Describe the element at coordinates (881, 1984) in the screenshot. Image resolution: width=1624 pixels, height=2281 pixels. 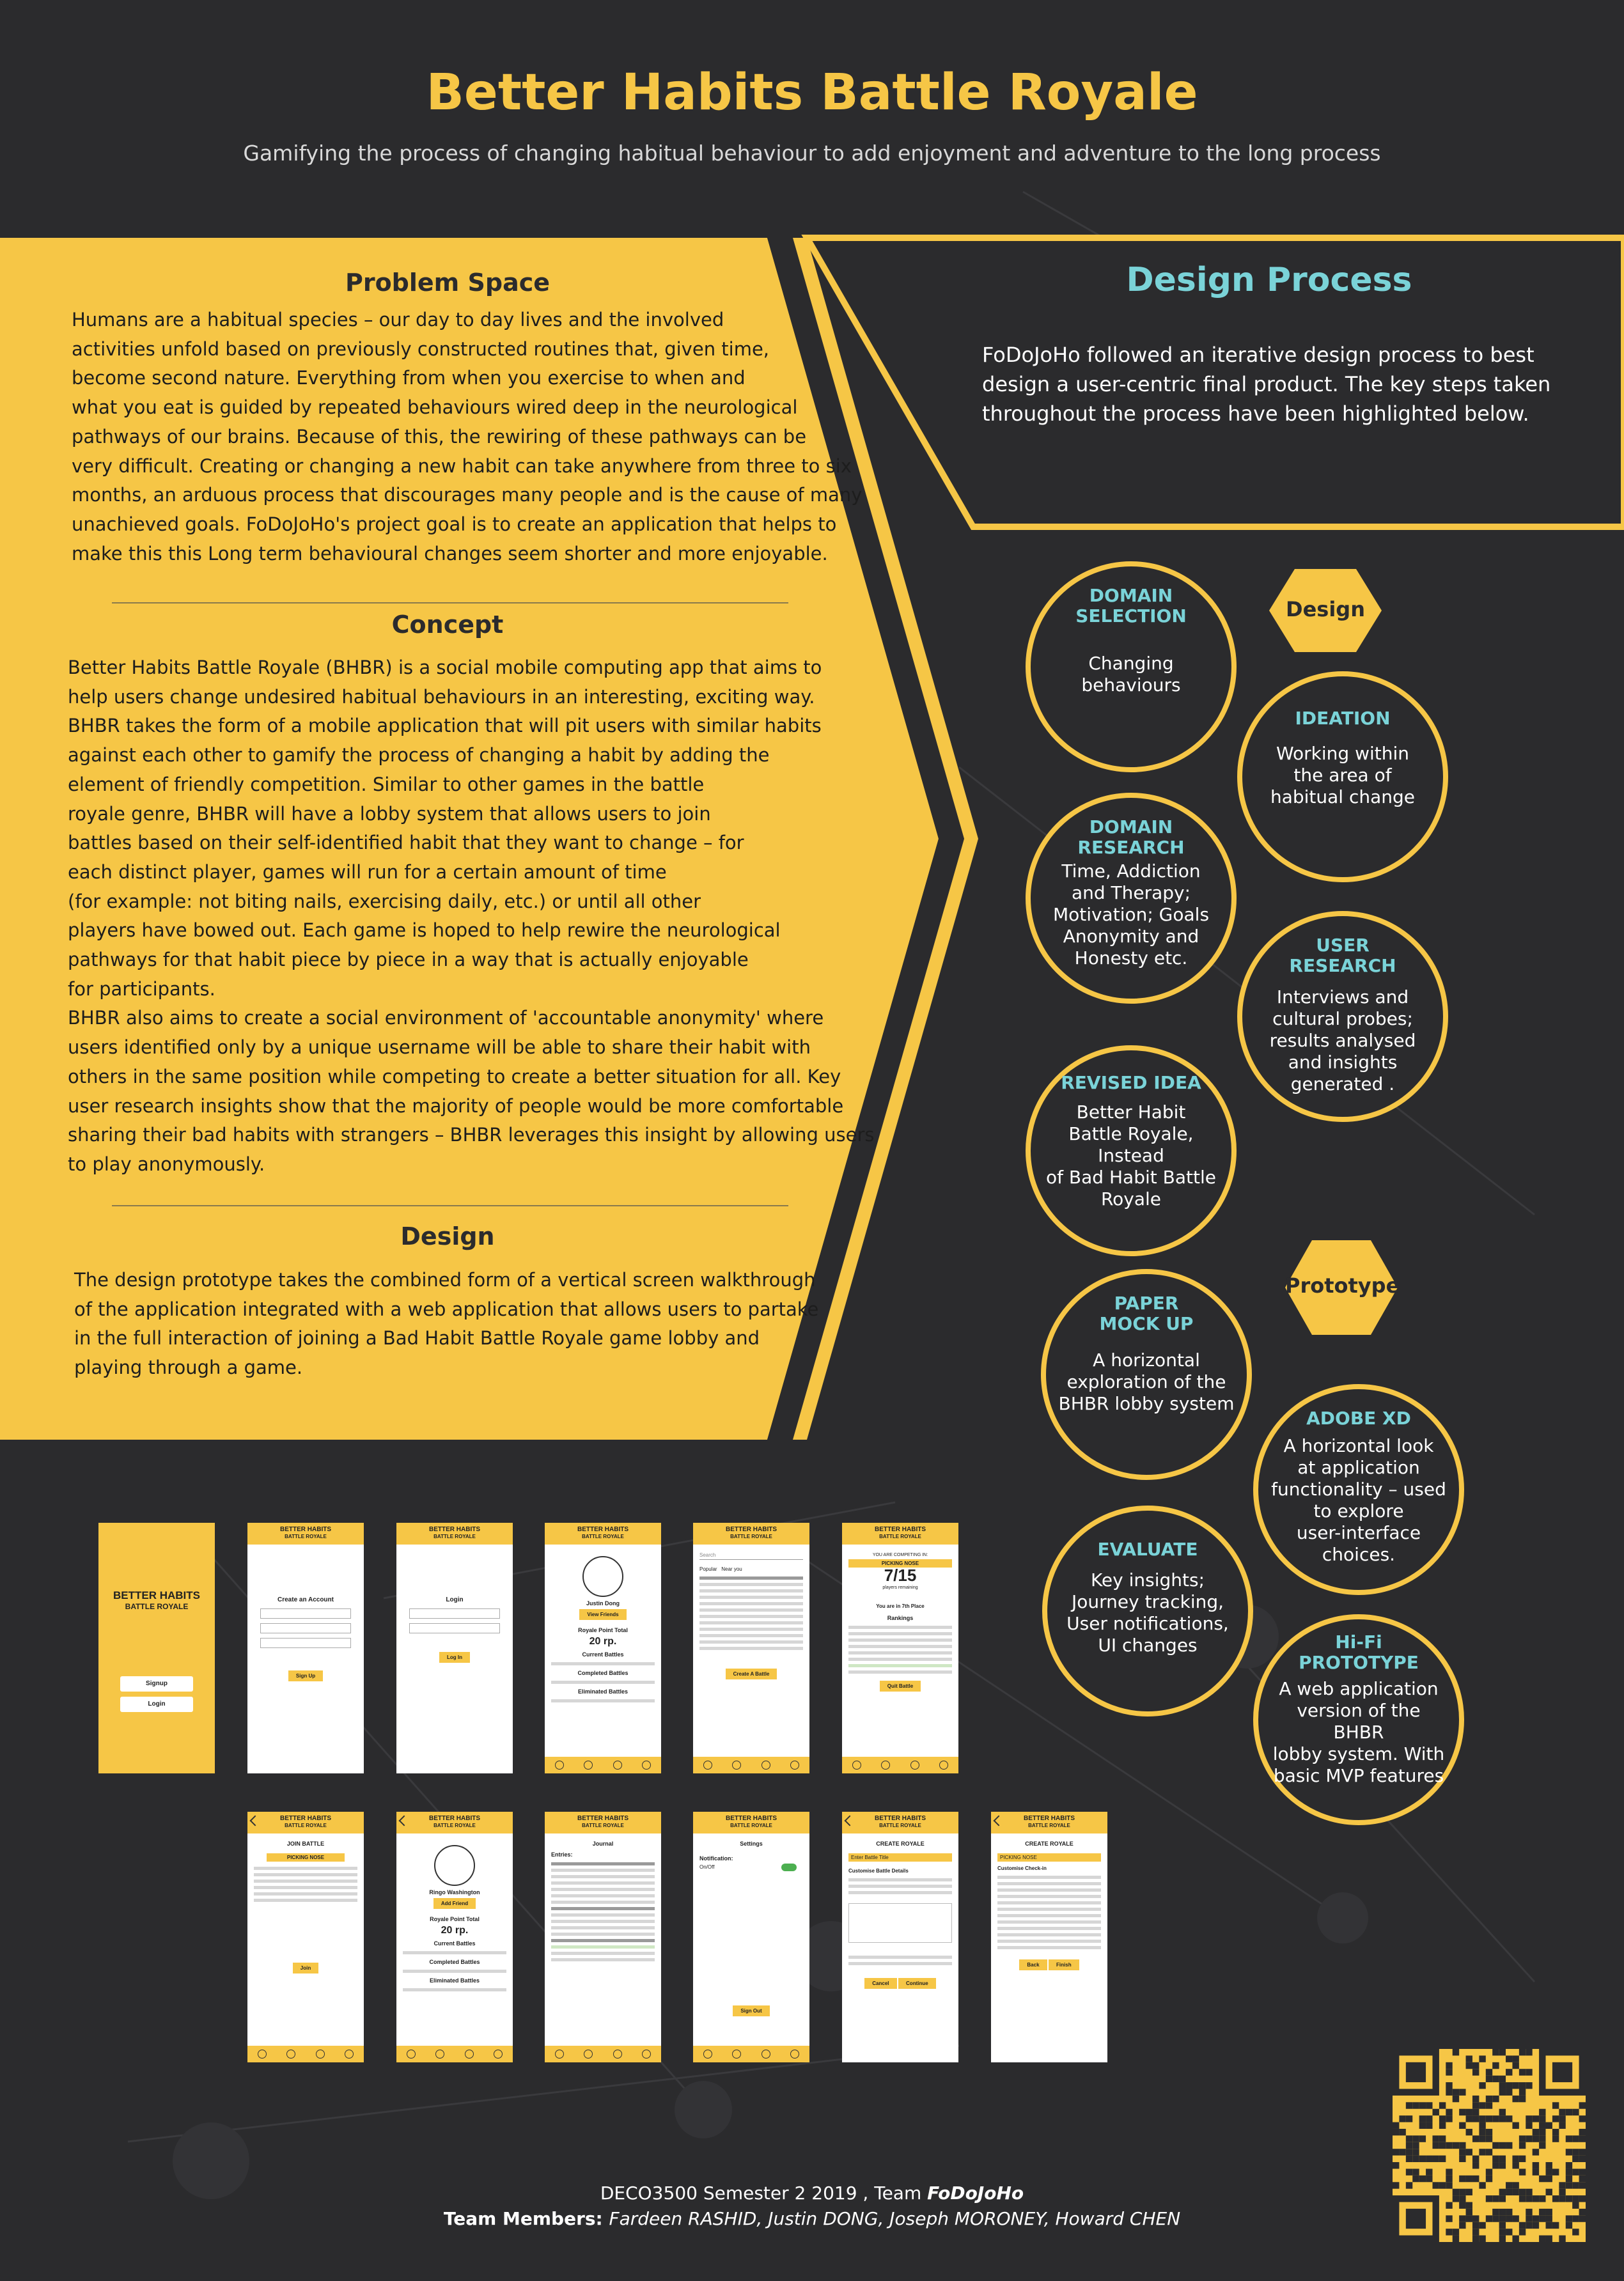
I see `cancel-button: Cancel` at that location.